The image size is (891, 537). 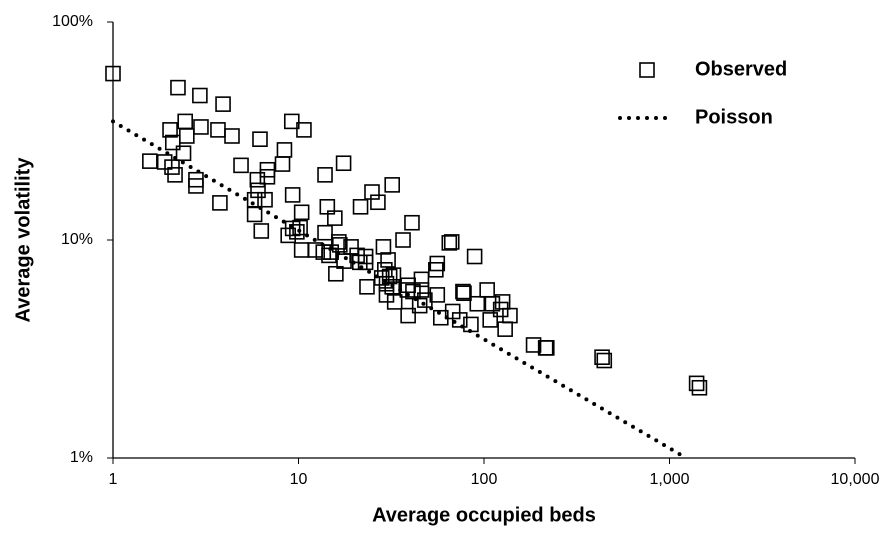 I want to click on legend-marker, so click(x=647, y=70).